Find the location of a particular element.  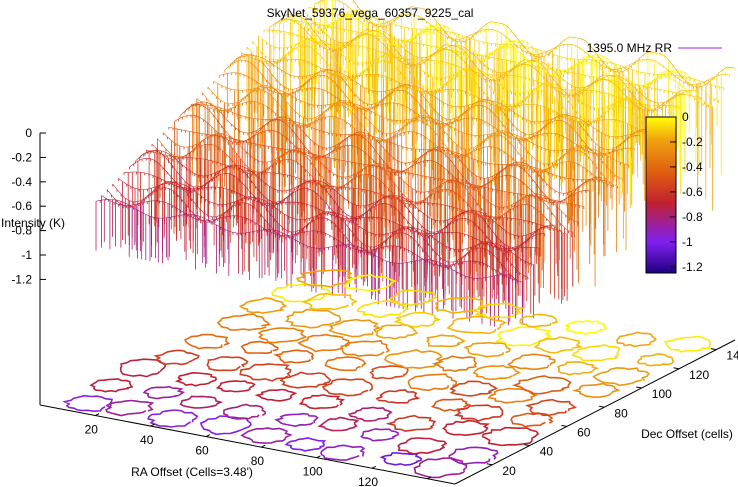

z-tick-label: -1.2 is located at coordinates (21, 279).